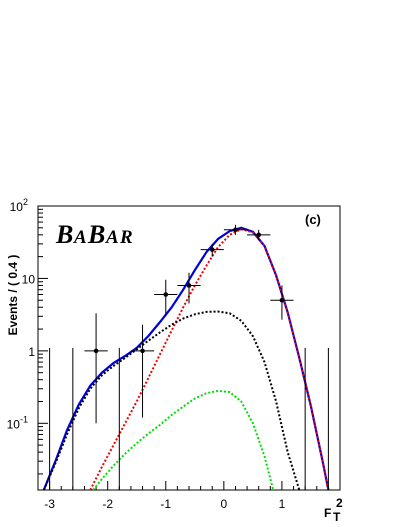 The width and height of the screenshot is (407, 527). I want to click on y-tick-label-2: 10, so click(29, 279).